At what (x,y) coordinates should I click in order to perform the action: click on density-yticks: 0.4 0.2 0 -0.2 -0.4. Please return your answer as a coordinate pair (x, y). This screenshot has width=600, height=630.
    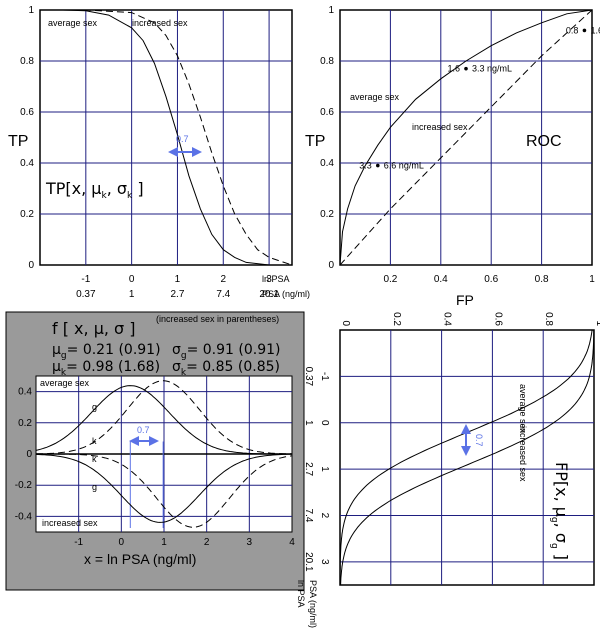
    Looking at the image, I should click on (24, 455).